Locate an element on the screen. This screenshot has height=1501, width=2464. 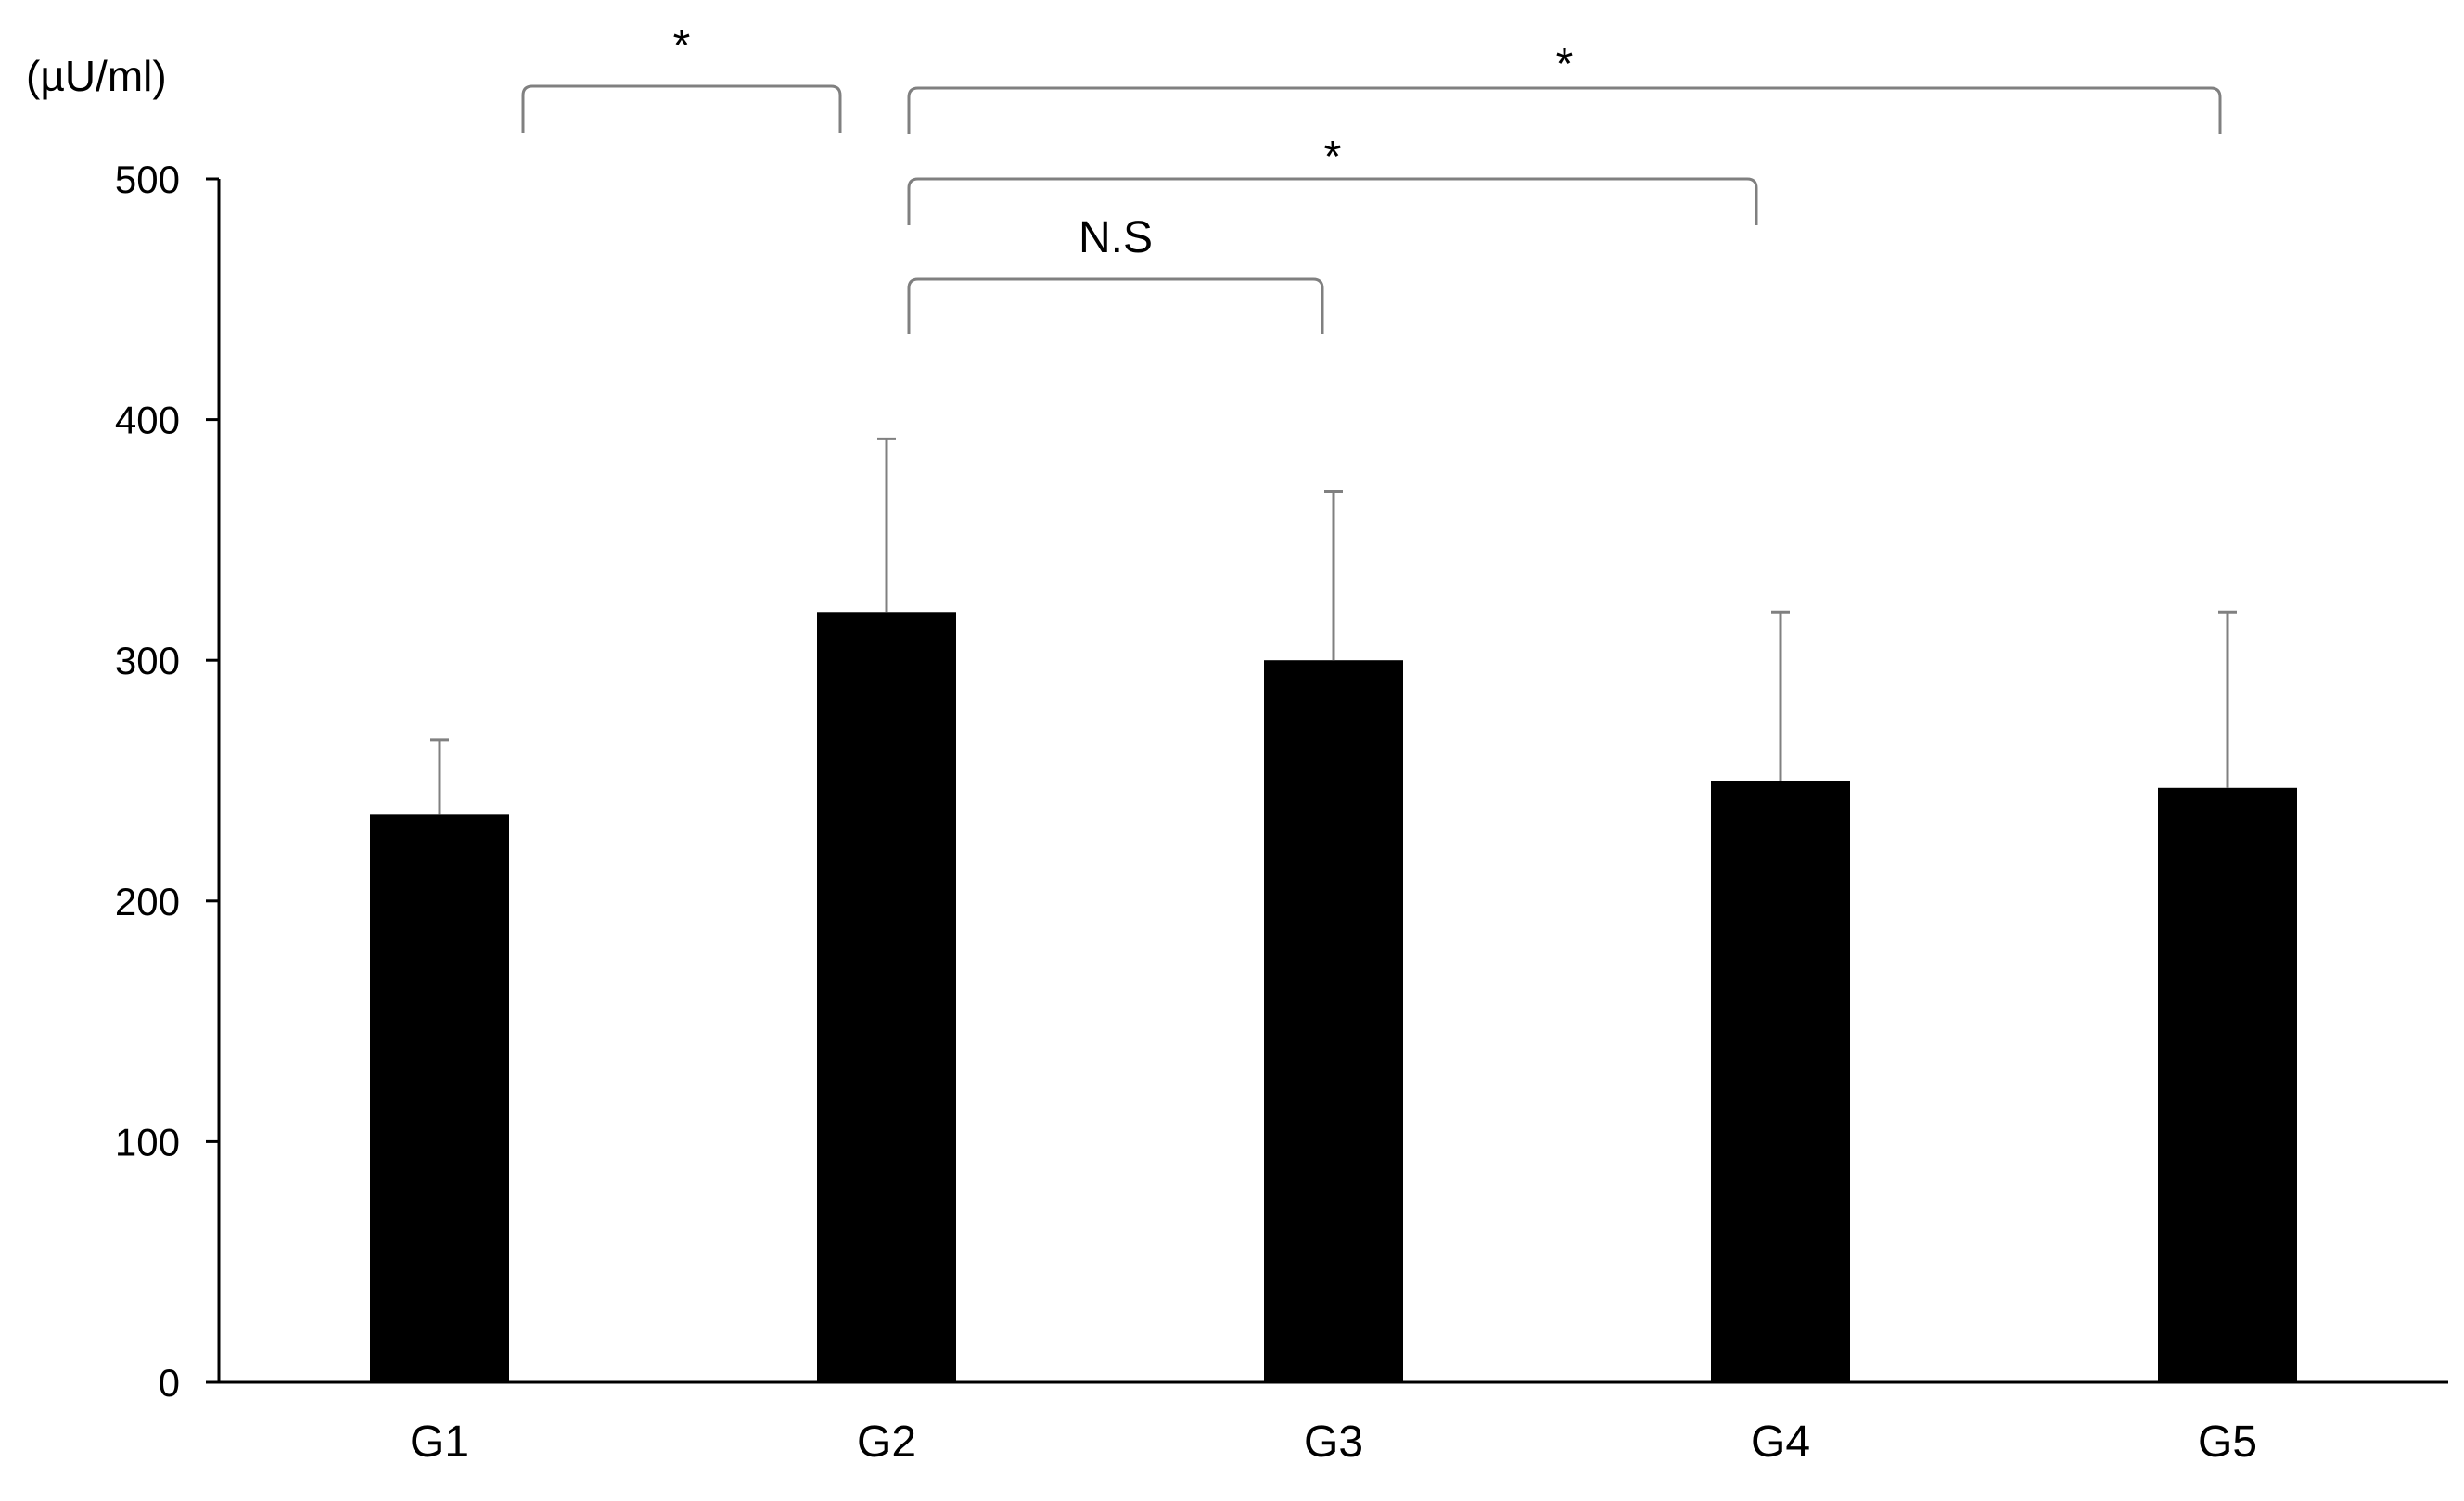
bar-g4 is located at coordinates (1780, 1081).